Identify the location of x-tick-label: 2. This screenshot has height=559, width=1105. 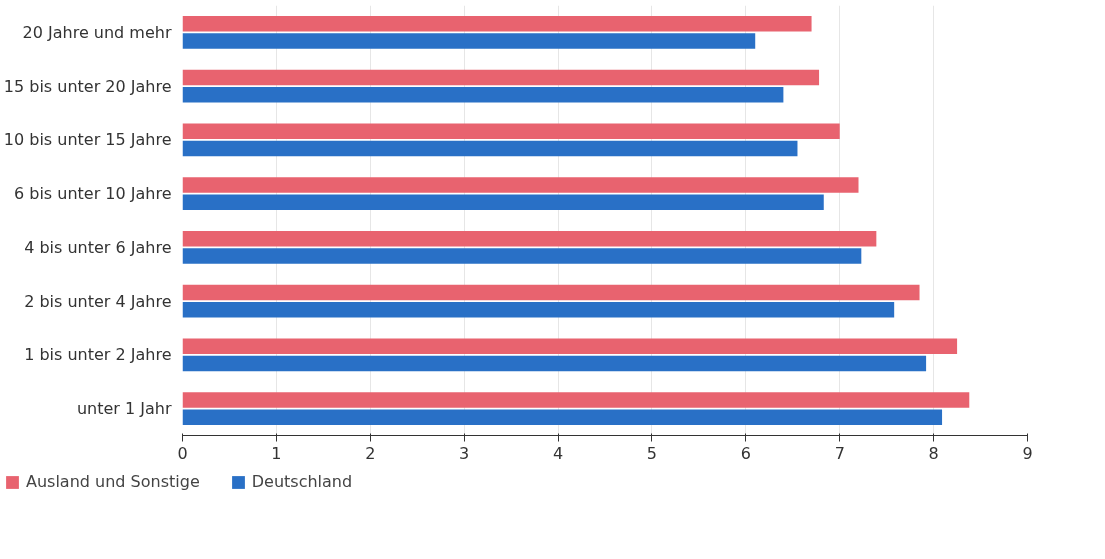
(370, 453).